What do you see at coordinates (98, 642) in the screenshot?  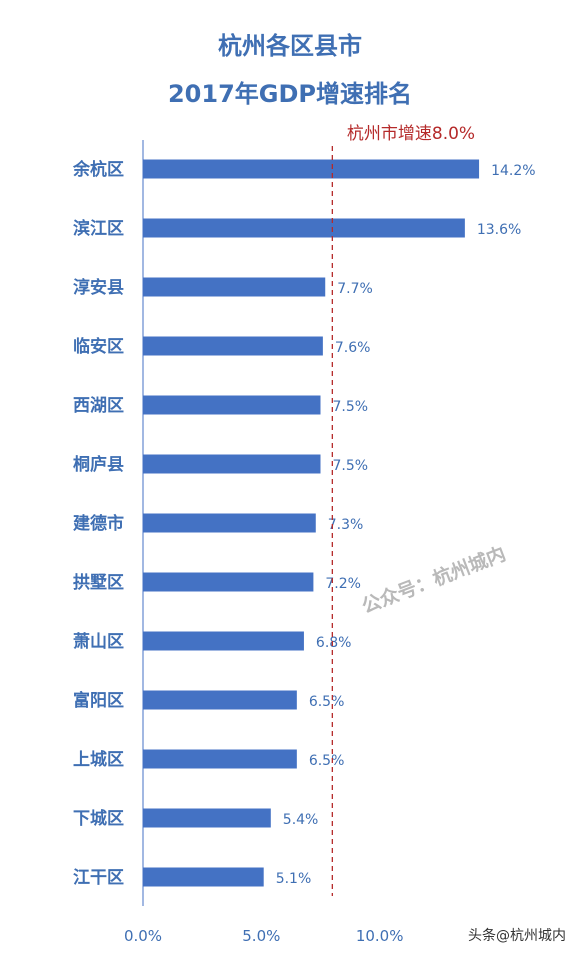 I see `category-label: 萧山区` at bounding box center [98, 642].